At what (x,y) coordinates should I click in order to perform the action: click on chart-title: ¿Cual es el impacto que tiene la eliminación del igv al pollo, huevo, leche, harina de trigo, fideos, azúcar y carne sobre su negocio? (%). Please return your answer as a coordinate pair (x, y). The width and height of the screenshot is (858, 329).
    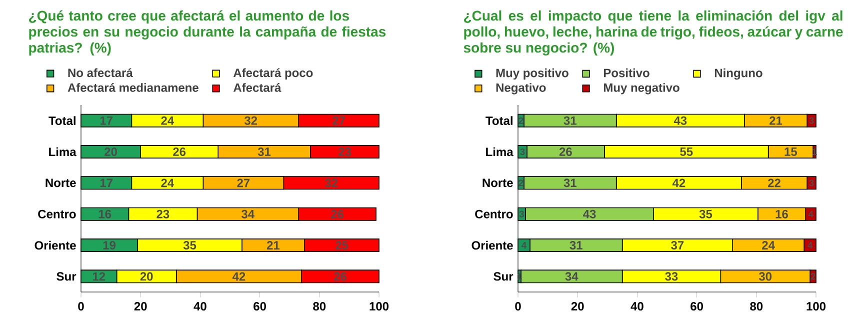
    Looking at the image, I should click on (653, 33).